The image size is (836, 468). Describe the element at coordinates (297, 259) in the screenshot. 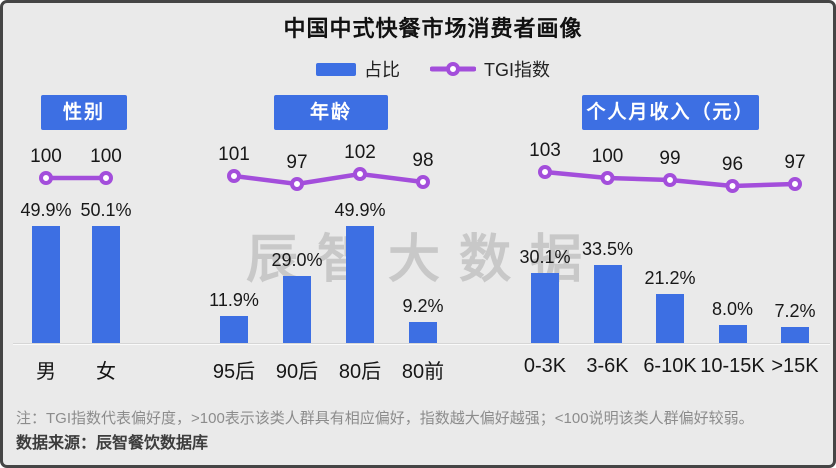

I see `value-label-90后: 29.0%` at that location.